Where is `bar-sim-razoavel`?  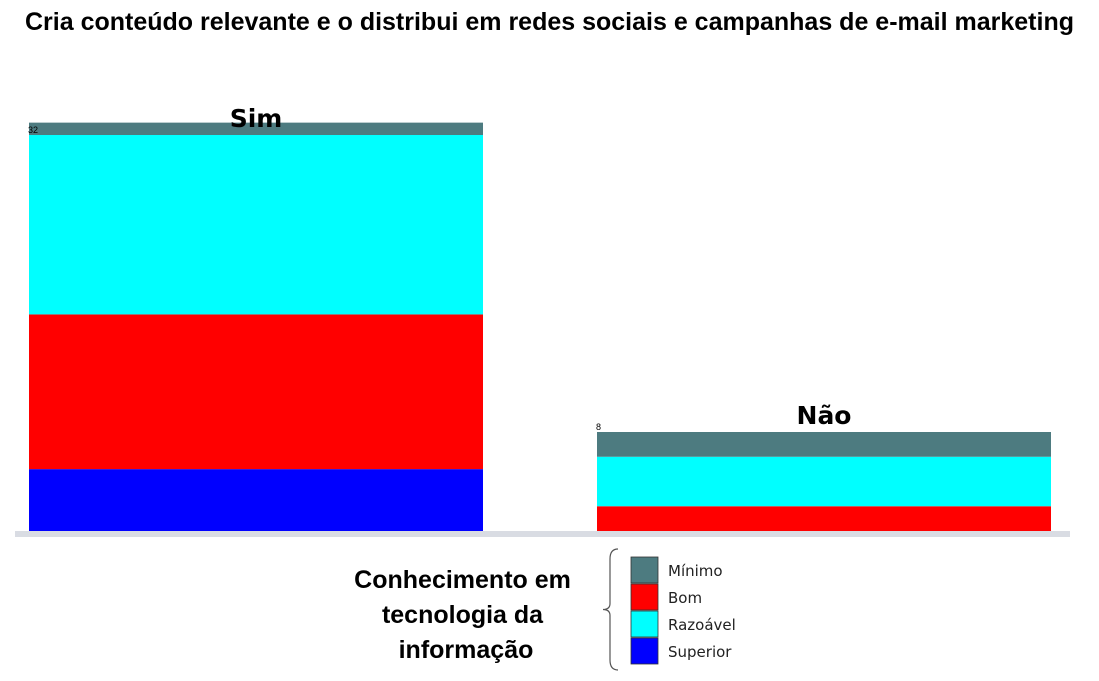 bar-sim-razoavel is located at coordinates (256, 225).